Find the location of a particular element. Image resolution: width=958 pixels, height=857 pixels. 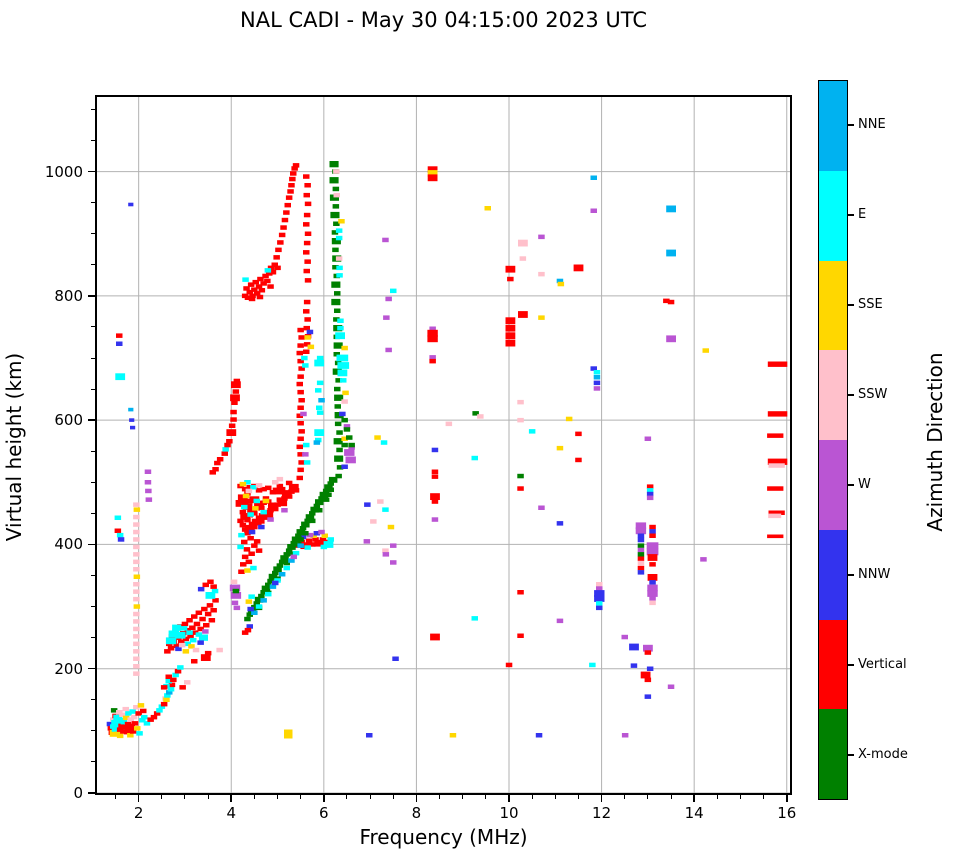

colorbar-bar is located at coordinates (833, 440).